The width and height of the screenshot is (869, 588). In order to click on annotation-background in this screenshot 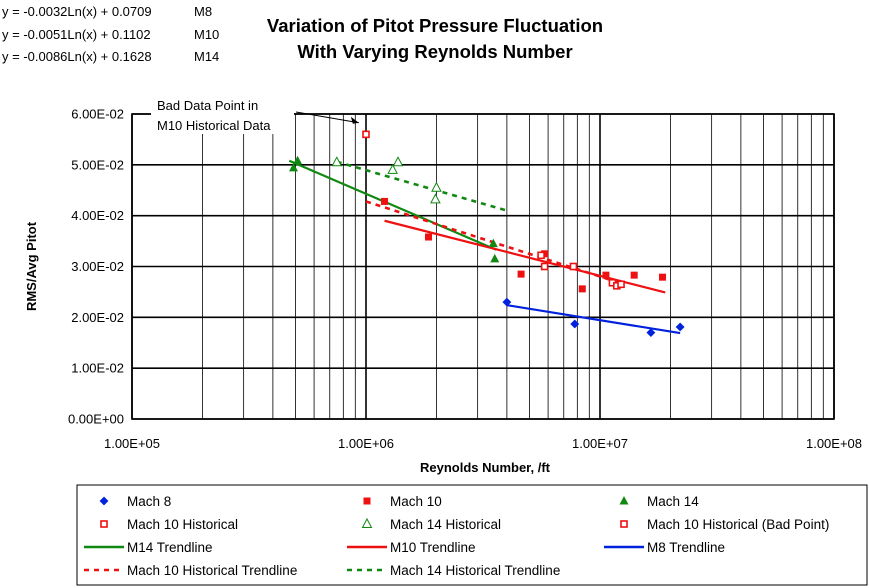, I will do `click(222, 115)`.